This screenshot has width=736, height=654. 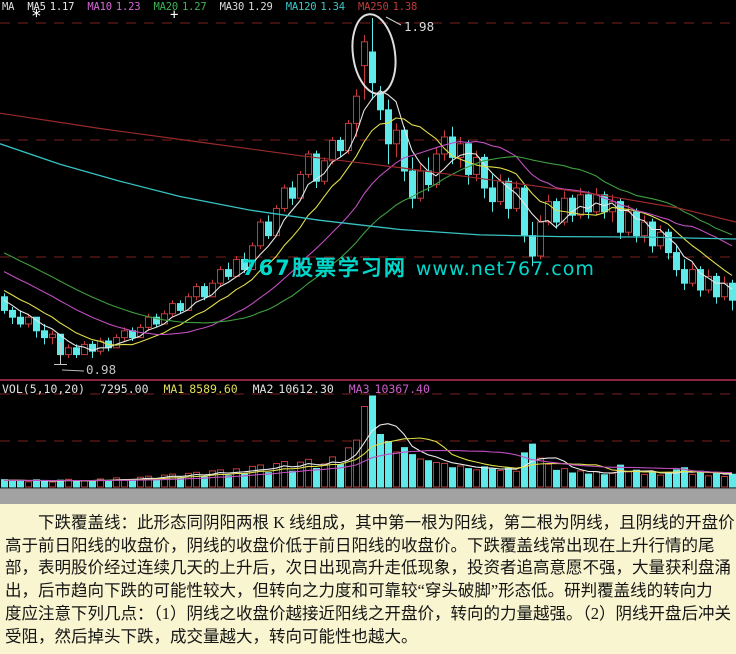 What do you see at coordinates (419, 26) in the screenshot?
I see `peak-price-label: 1.98` at bounding box center [419, 26].